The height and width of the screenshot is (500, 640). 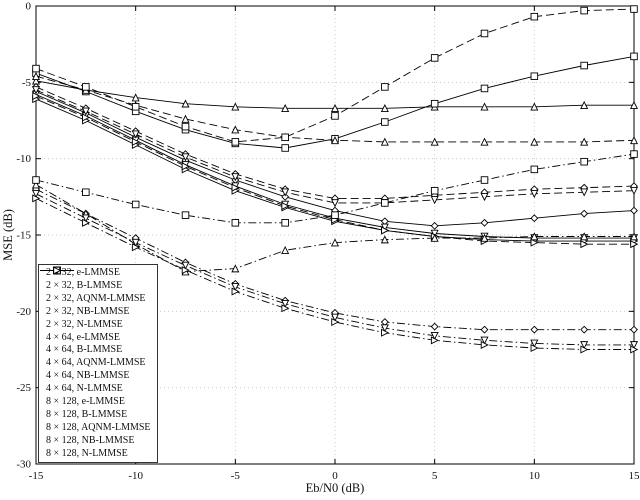 I want to click on legend-item-label: 2 × 32, B-LMMSE, so click(x=84, y=285).